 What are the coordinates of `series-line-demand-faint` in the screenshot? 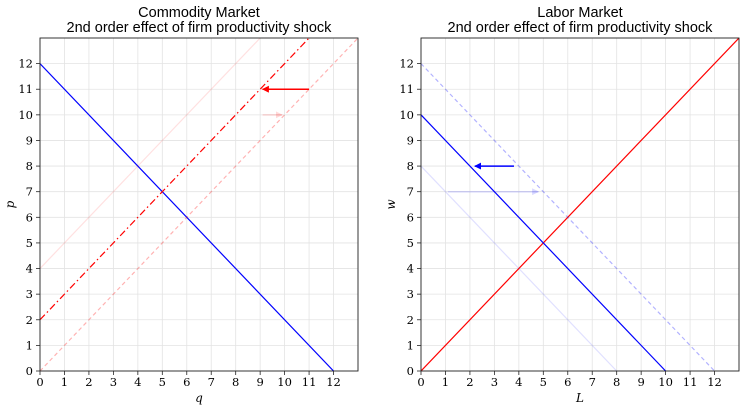 It's located at (519, 268).